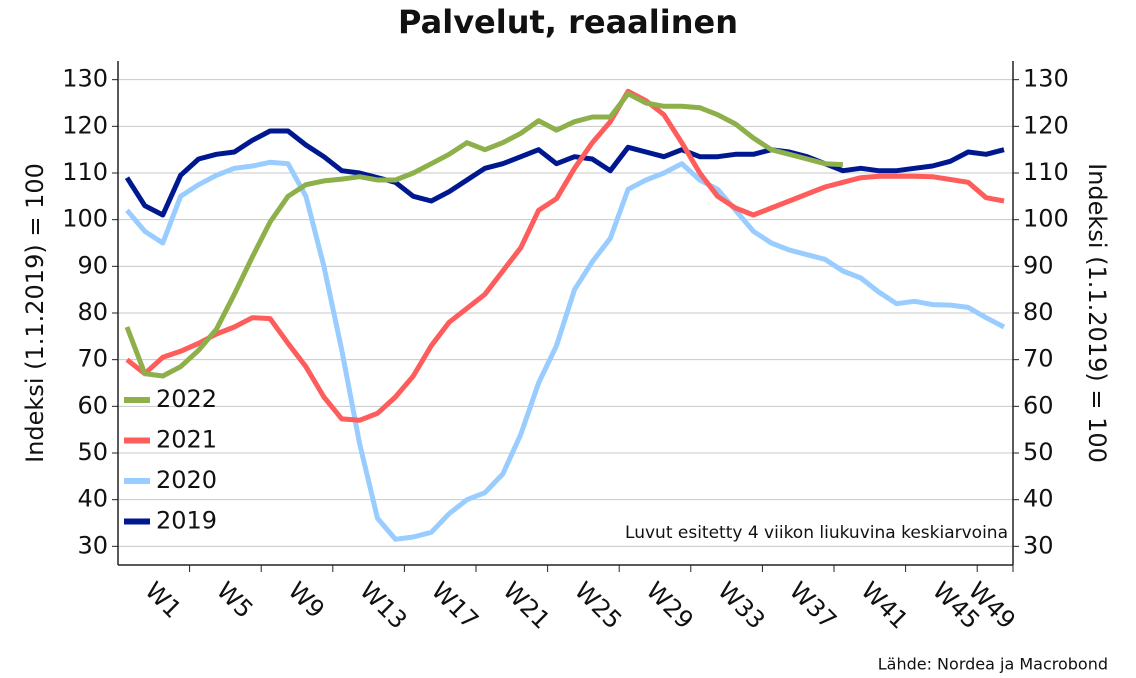  I want to click on x-tick-label: W1, so click(162, 599).